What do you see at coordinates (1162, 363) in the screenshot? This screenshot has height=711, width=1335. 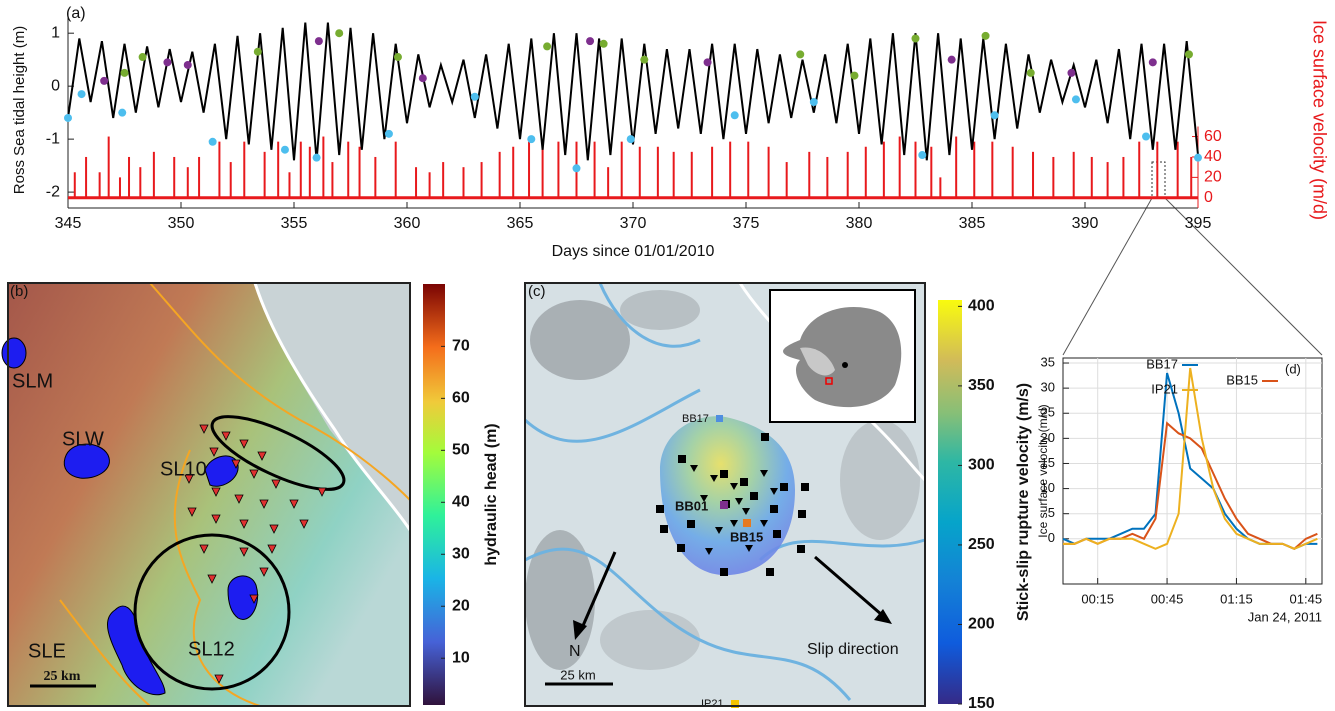 I see `legend-label: BB17` at bounding box center [1162, 363].